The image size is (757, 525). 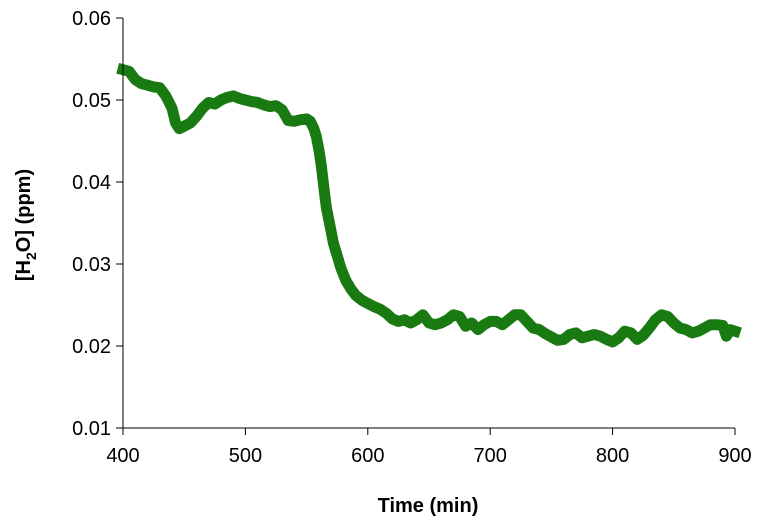 What do you see at coordinates (24, 210) in the screenshot?
I see `y-axis-title-part-3: O] (ppm)` at bounding box center [24, 210].